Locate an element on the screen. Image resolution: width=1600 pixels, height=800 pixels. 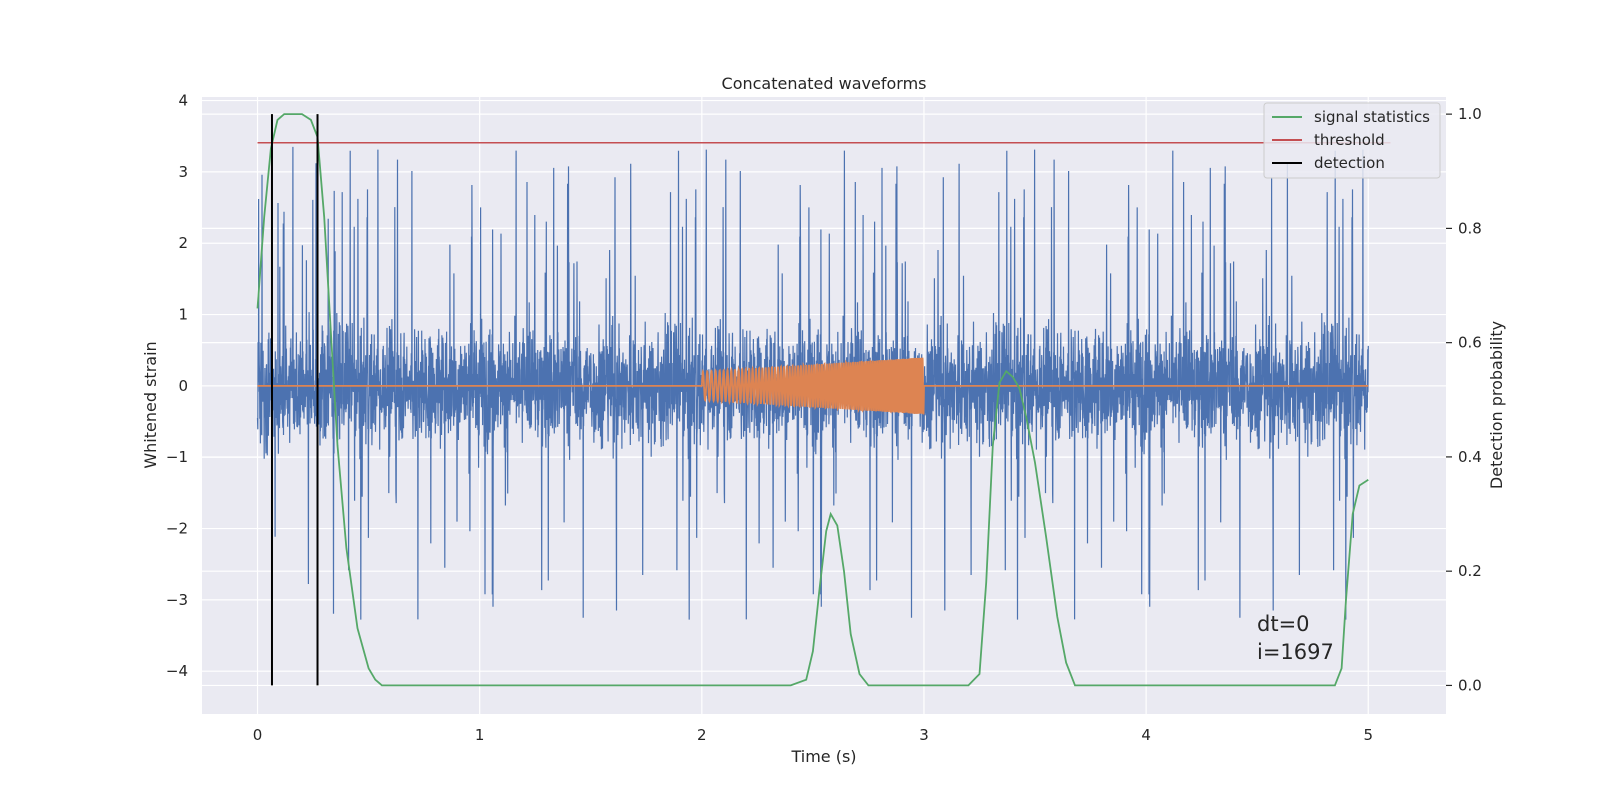
x-axis-label: Time (s) is located at coordinates (823, 756).